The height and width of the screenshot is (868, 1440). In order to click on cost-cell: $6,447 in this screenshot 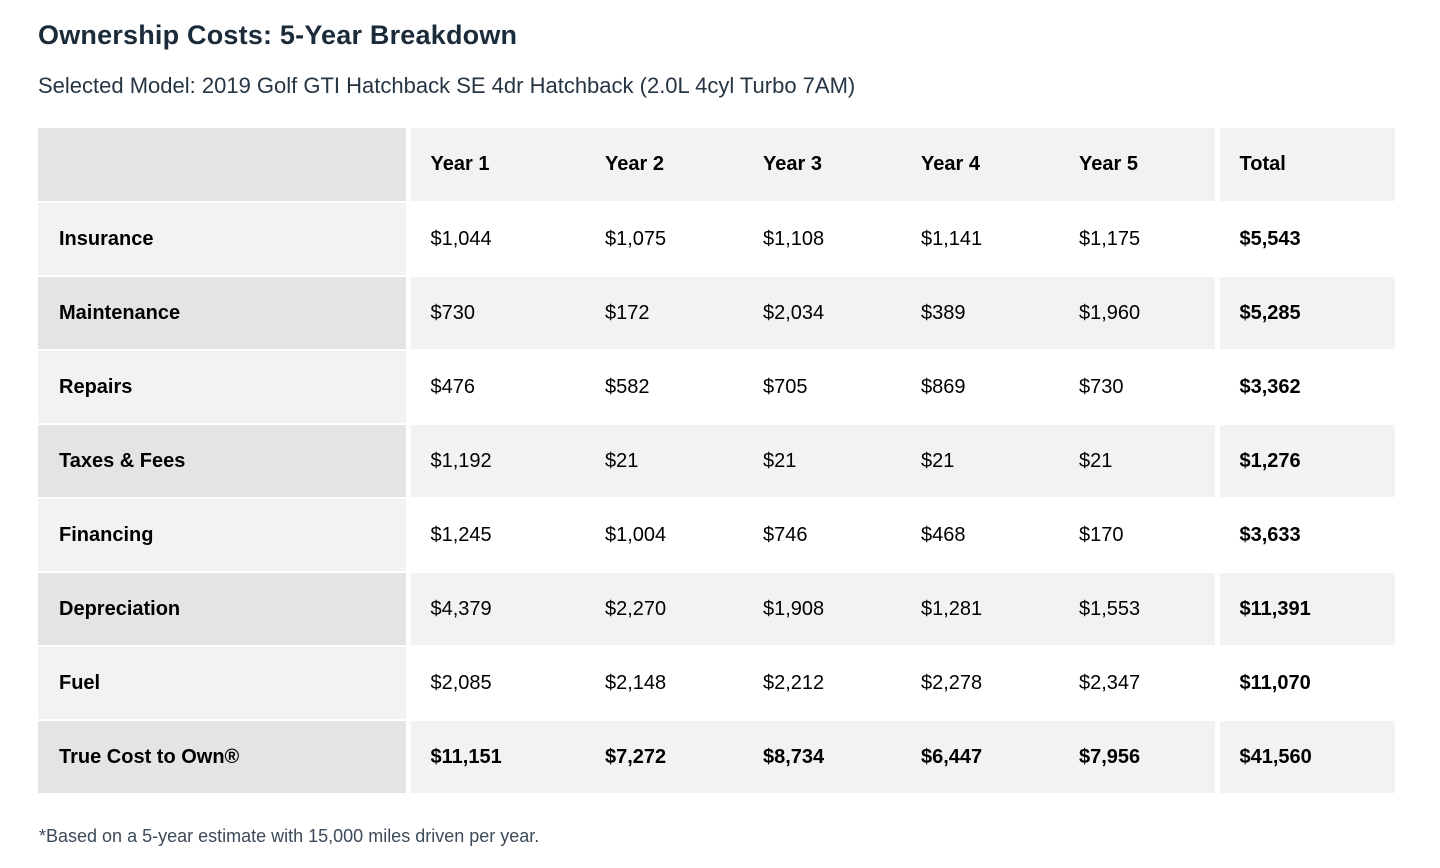, I will do `click(980, 757)`.